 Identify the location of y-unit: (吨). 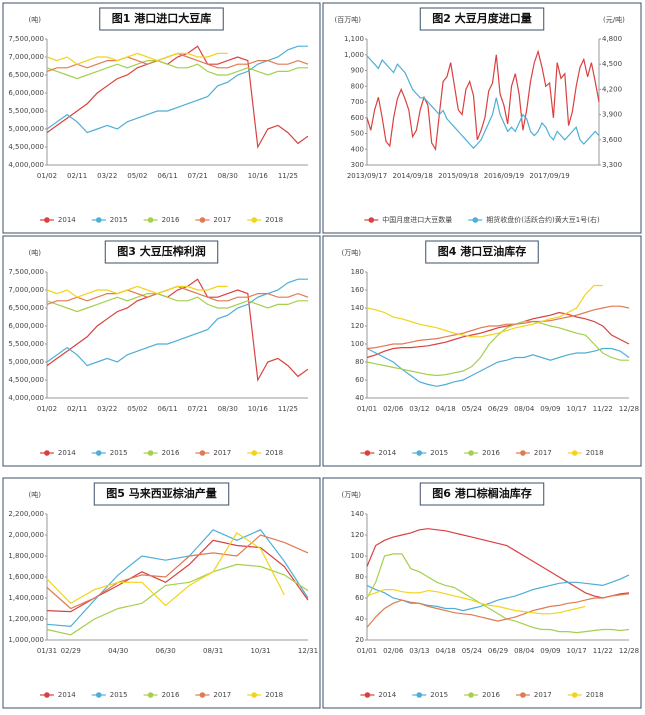
(35, 494).